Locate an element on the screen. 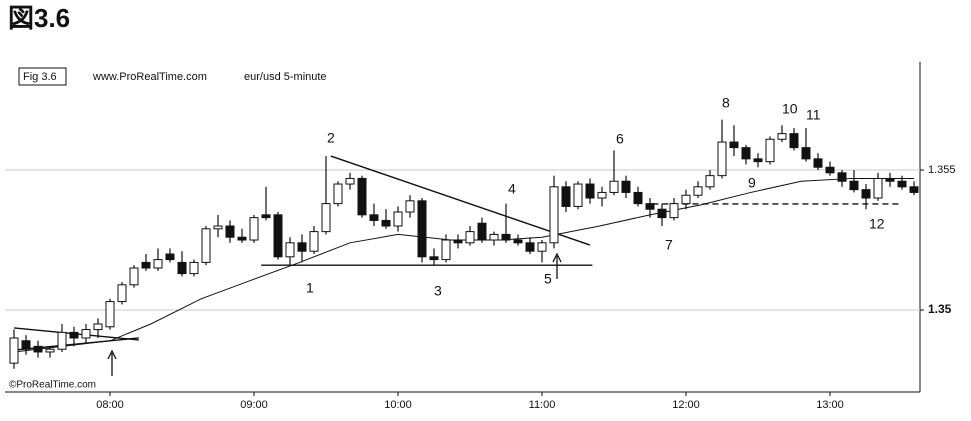 The width and height of the screenshot is (971, 421). x-tick-label: 13:00 is located at coordinates (830, 405).